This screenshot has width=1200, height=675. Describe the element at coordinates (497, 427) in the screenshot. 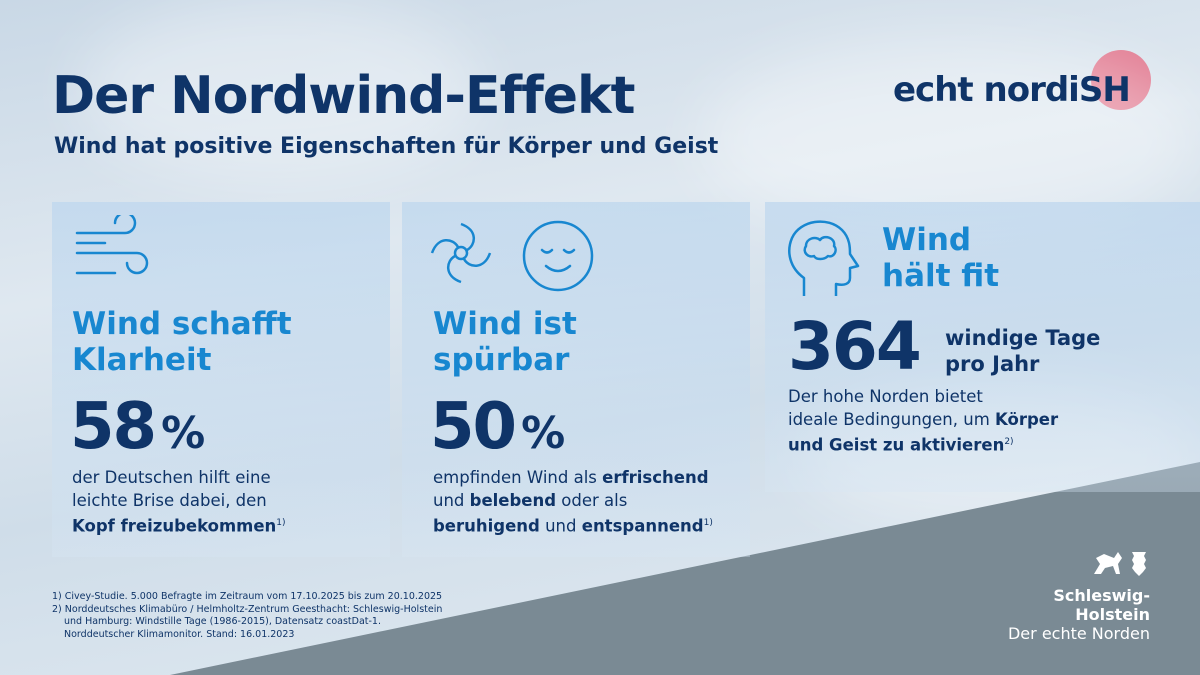

I see `stat-value: 50%` at that location.